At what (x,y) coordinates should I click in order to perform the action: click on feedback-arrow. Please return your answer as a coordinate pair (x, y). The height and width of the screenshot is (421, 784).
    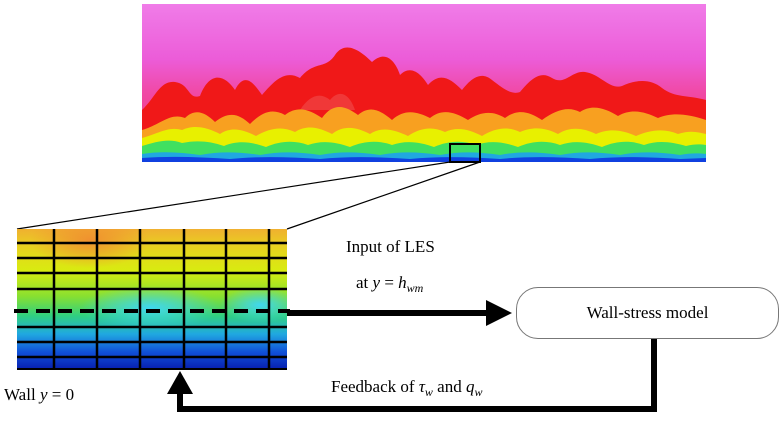
    Looking at the image, I should click on (417, 375).